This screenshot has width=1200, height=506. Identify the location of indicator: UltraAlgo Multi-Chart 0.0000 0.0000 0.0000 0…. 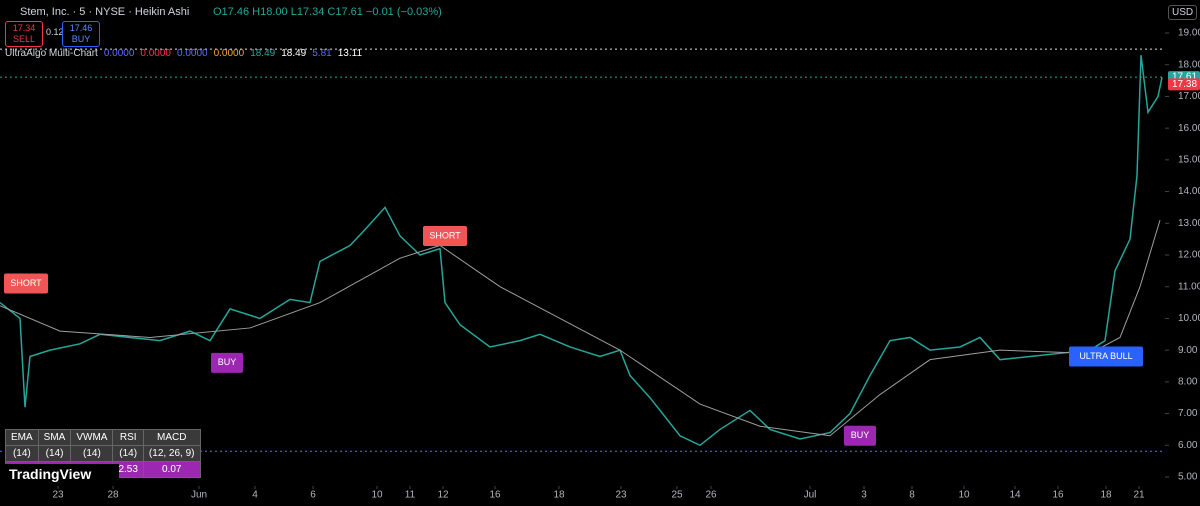
(183, 53).